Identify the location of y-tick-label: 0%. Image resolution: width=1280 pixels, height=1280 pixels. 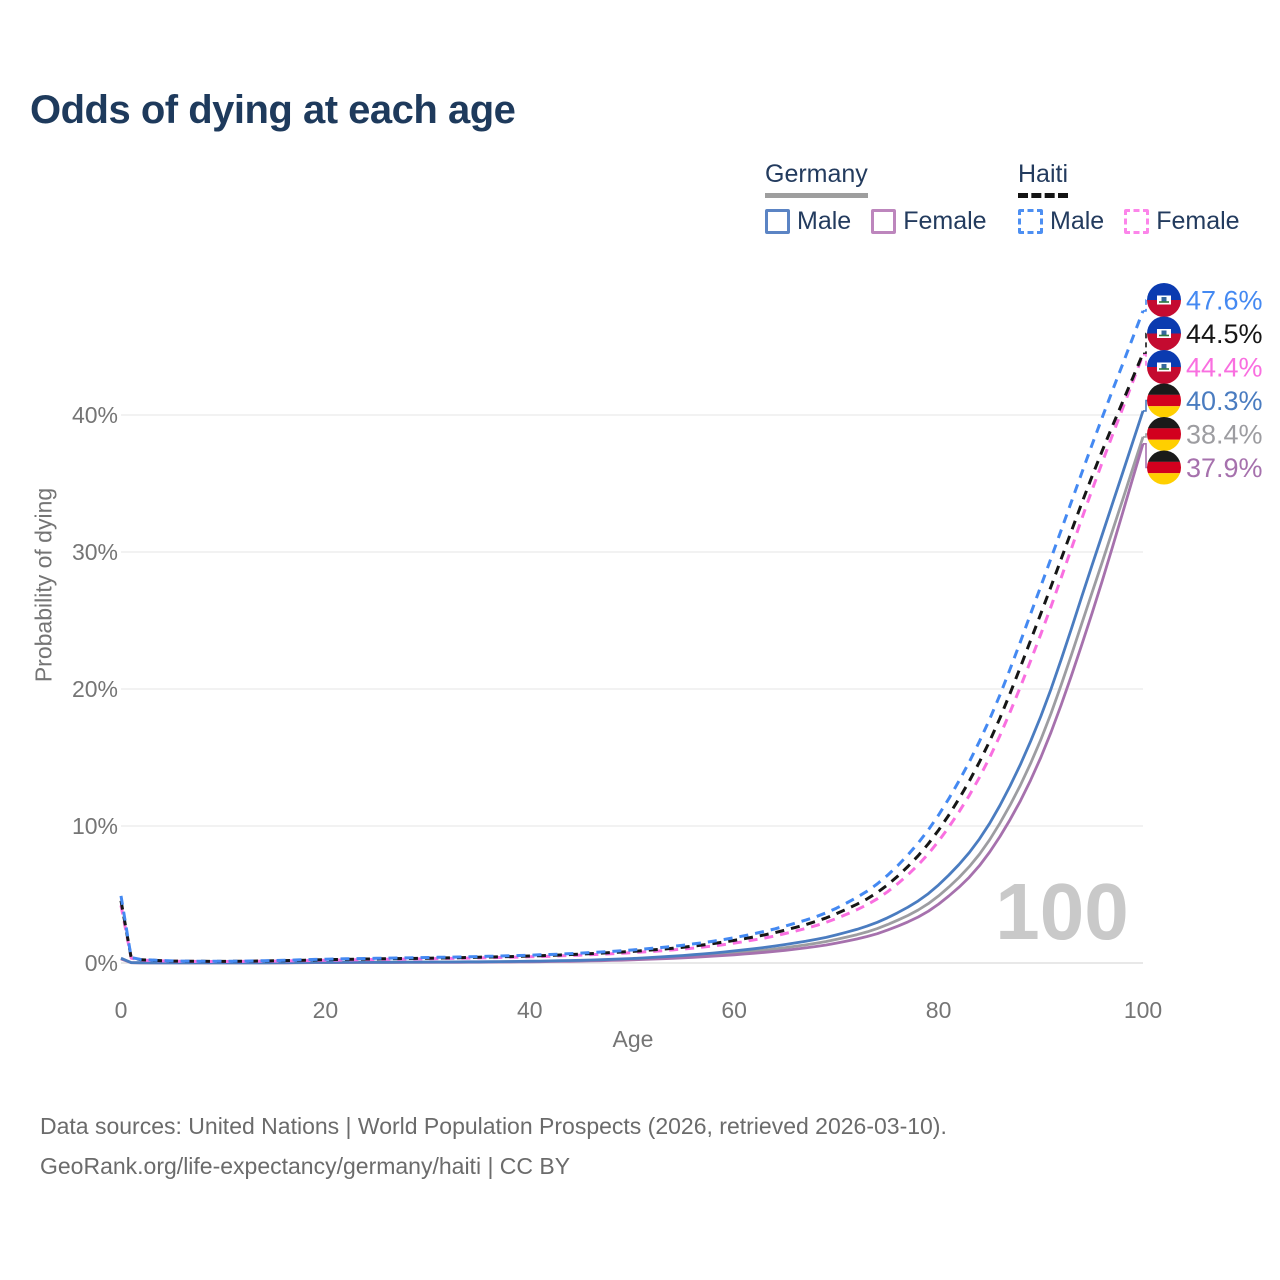
(101, 963).